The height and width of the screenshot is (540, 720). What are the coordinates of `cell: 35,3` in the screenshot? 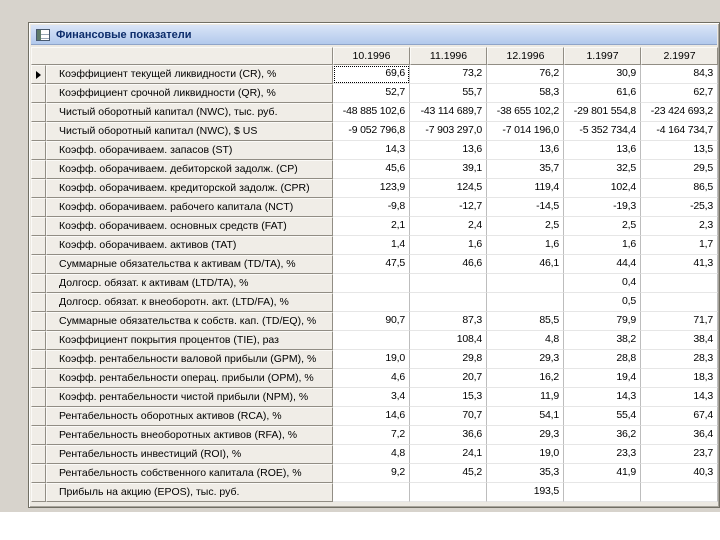 It's located at (525, 473).